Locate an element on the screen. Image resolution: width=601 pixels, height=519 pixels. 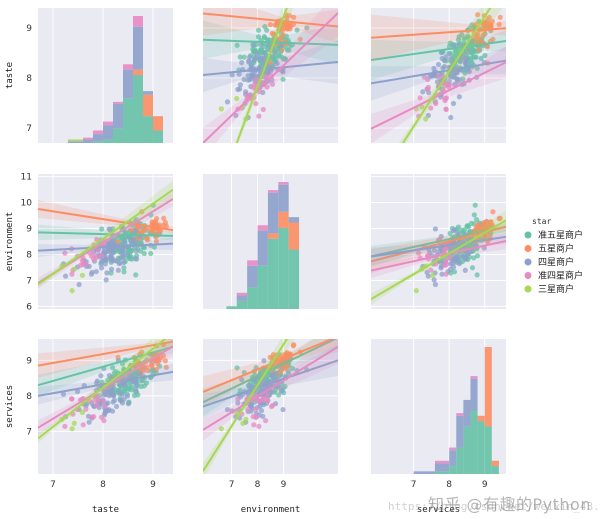
legend-title: star is located at coordinates (541, 221).